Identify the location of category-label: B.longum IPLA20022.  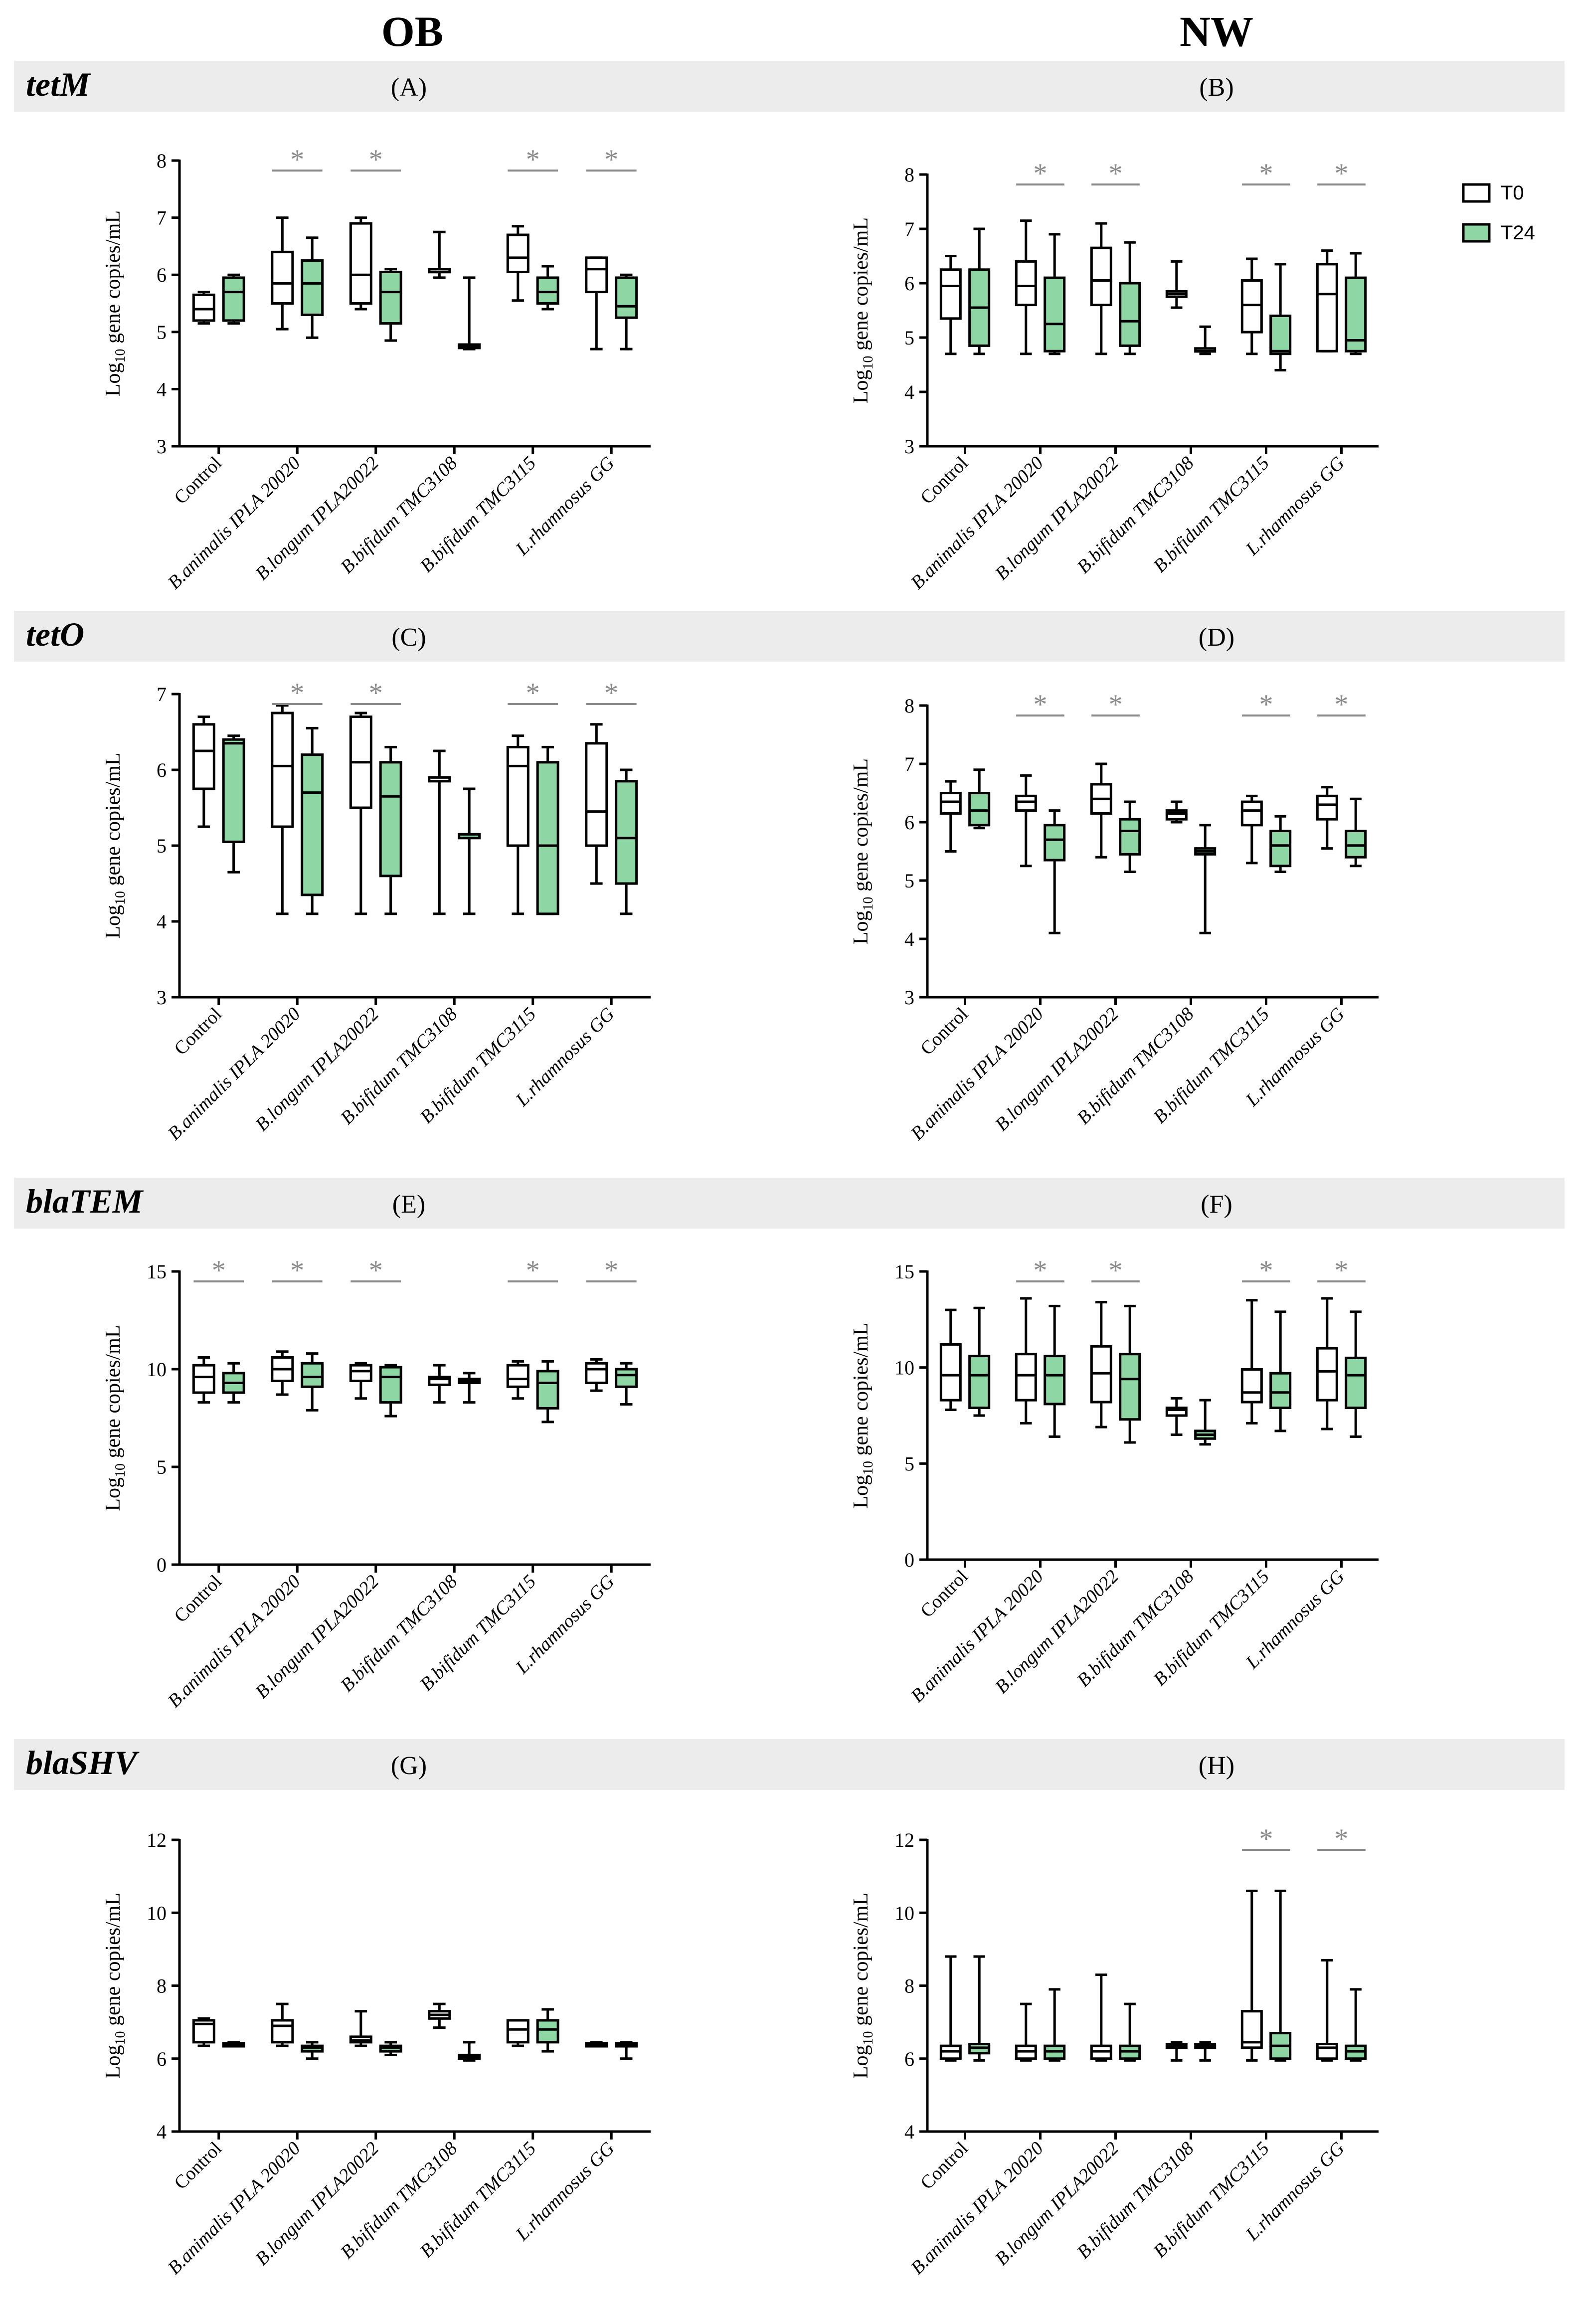
(1057, 518).